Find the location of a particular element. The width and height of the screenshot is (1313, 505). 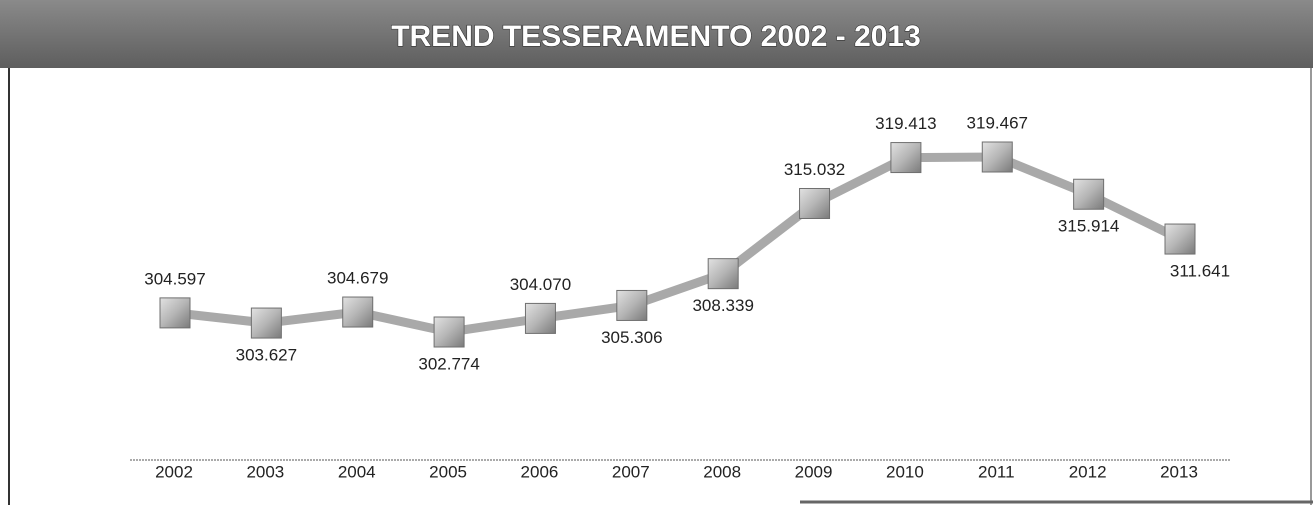

data-label: 304.679 is located at coordinates (357, 278).